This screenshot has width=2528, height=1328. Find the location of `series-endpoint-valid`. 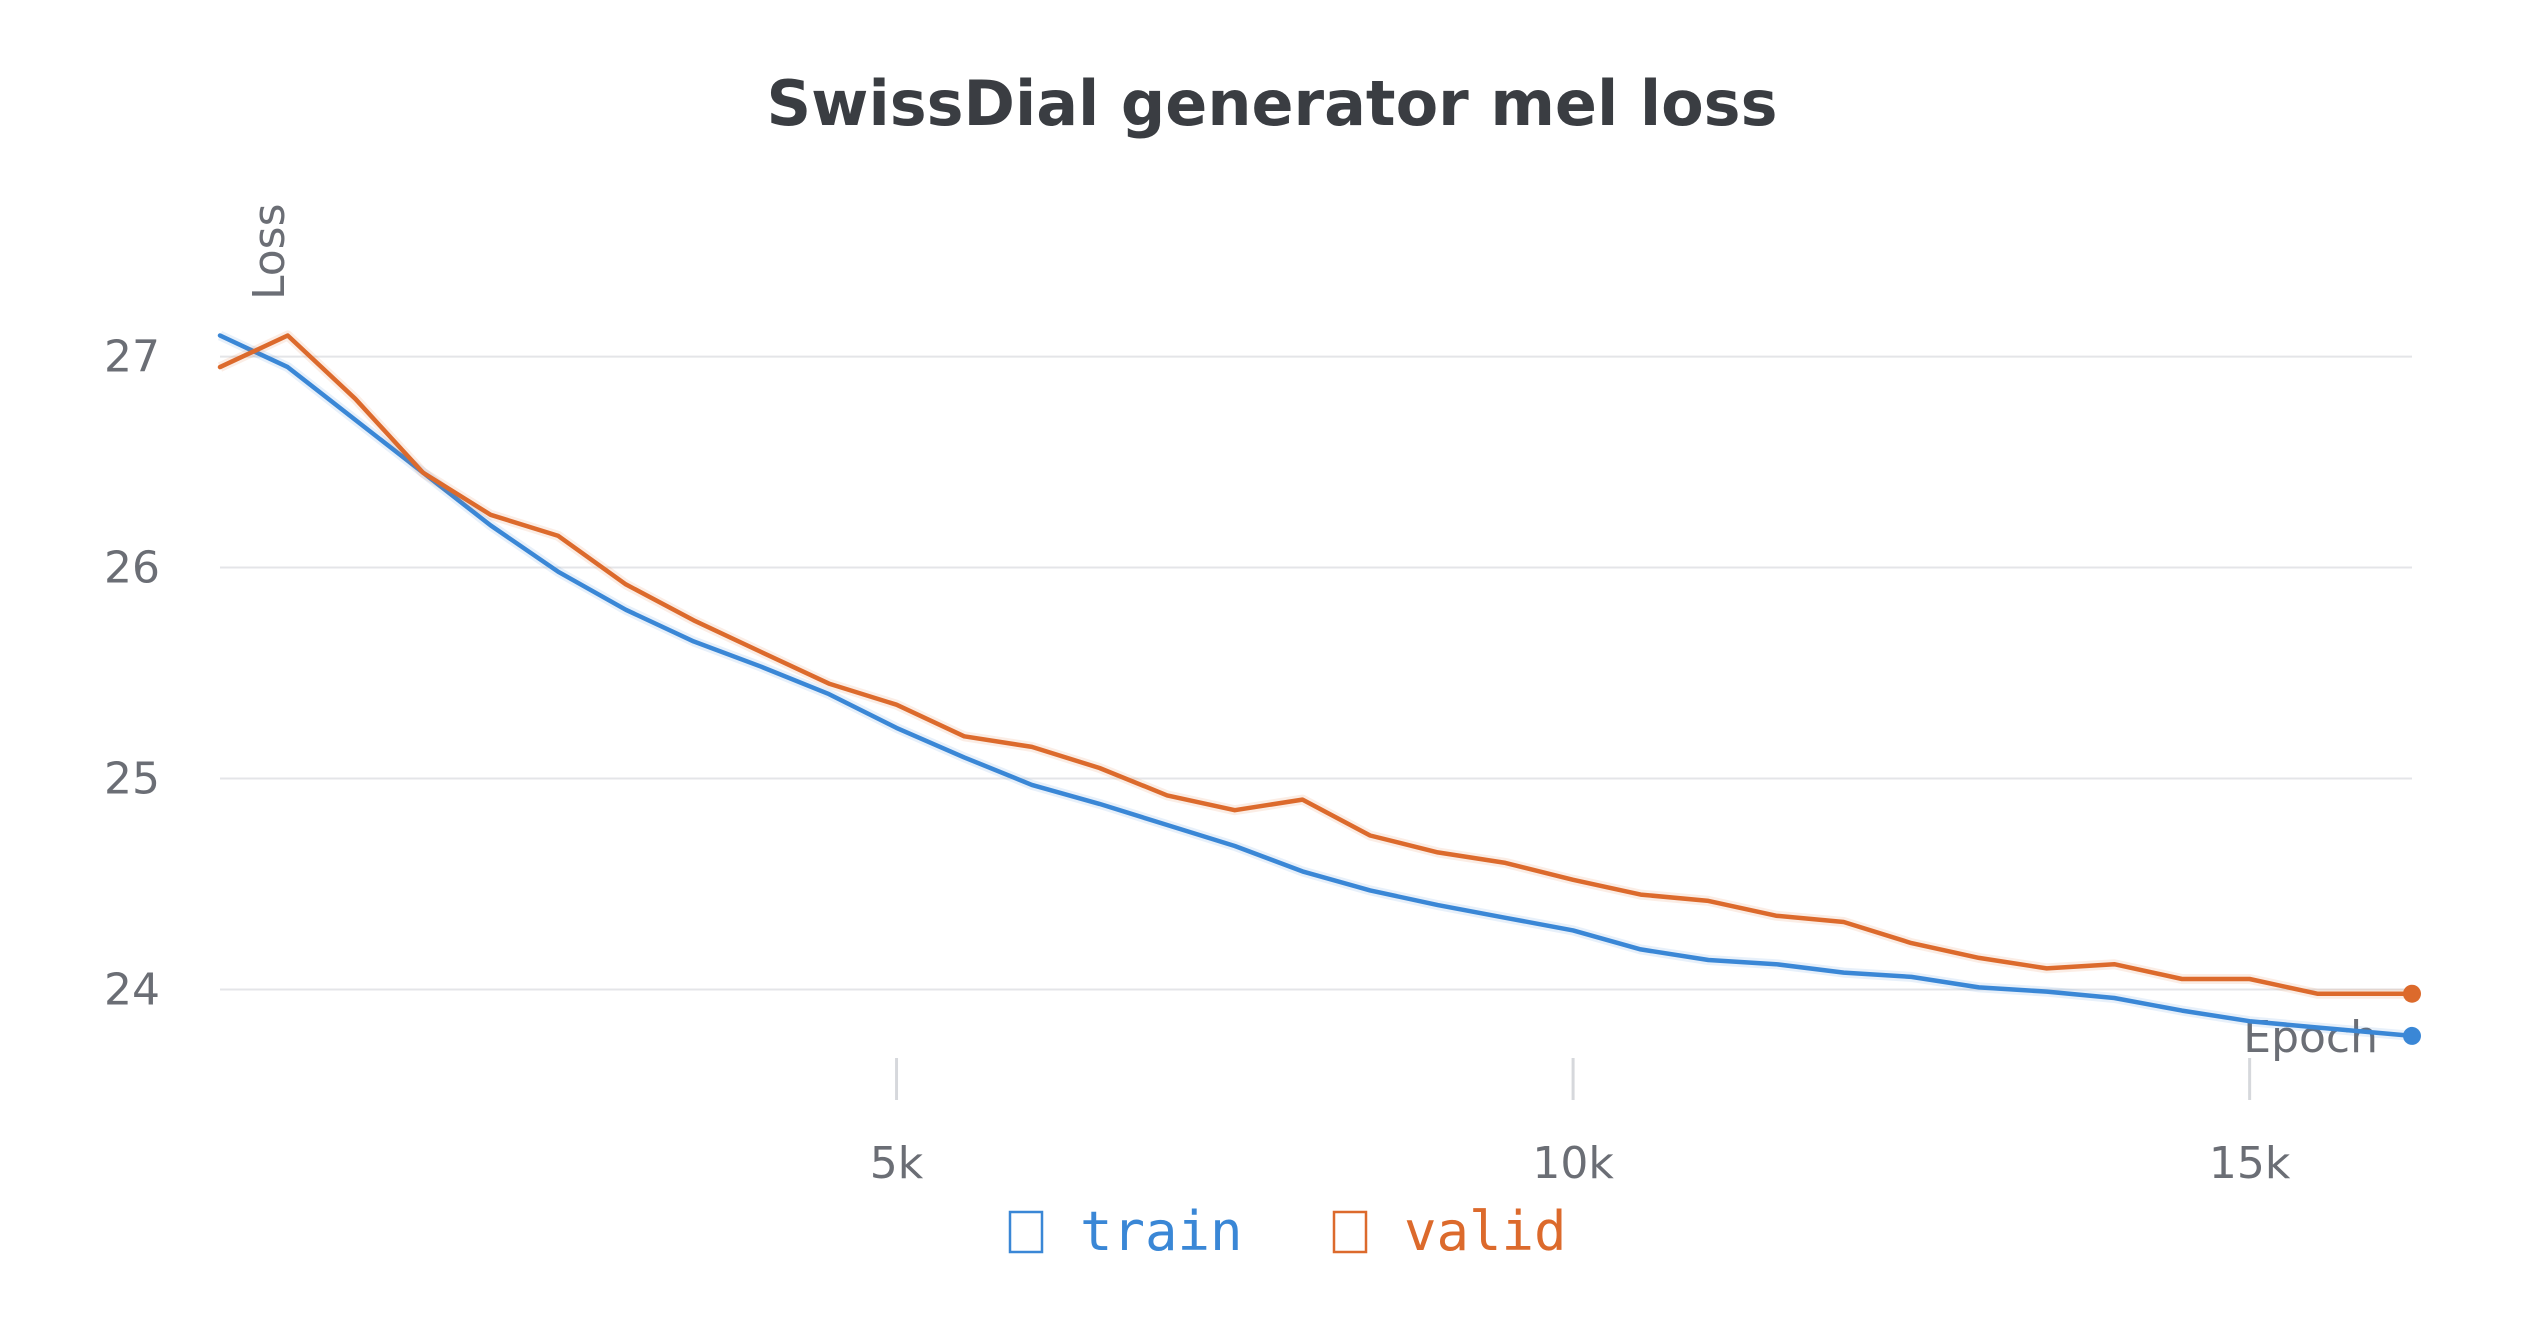

series-endpoint-valid is located at coordinates (2412, 993).